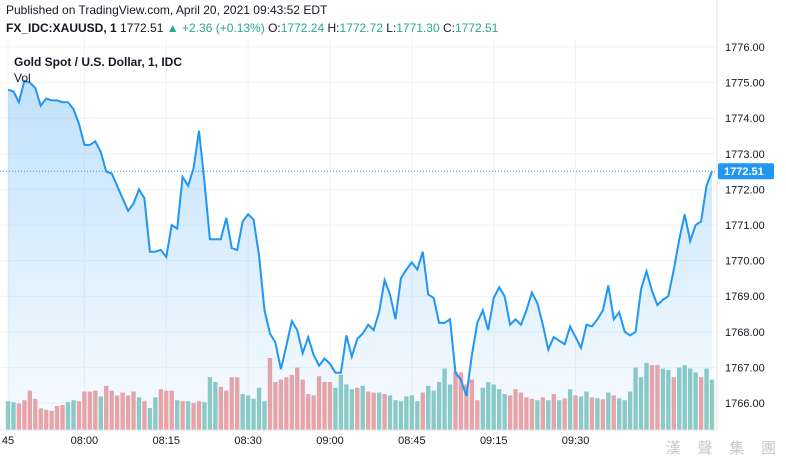  Describe the element at coordinates (274, 28) in the screenshot. I see `open-label: O:` at that location.